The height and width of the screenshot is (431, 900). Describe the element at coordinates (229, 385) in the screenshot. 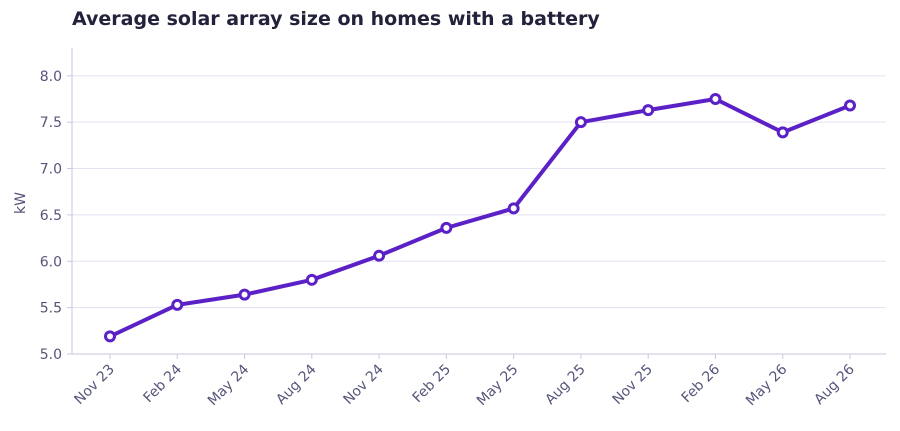

I see `x-tick-label: May 24` at that location.